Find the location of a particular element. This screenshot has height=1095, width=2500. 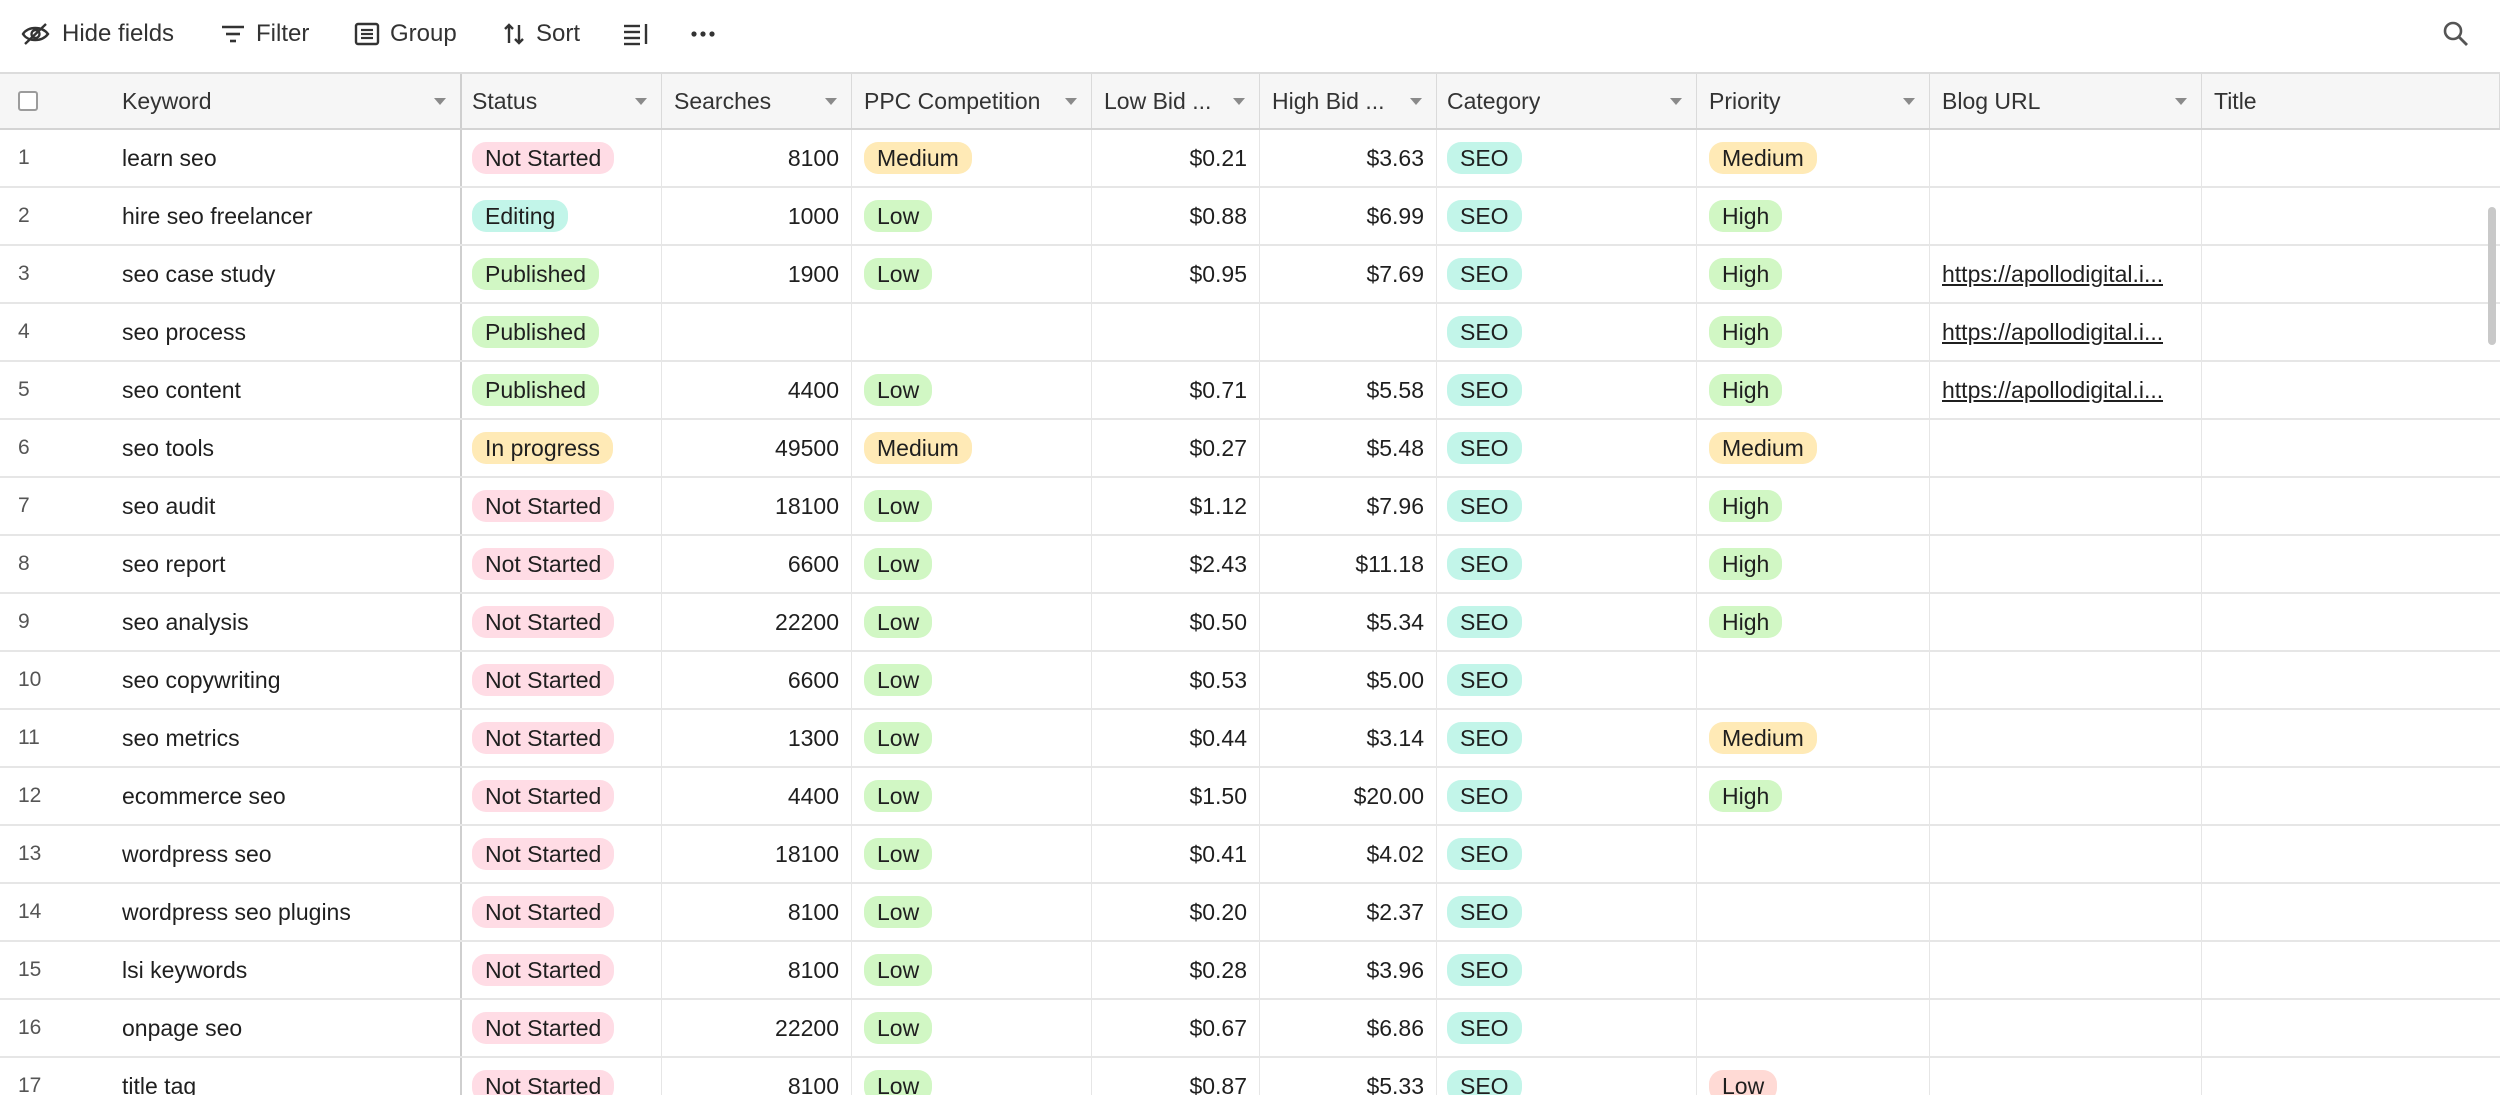

searches-cell: 1300 is located at coordinates (757, 738).